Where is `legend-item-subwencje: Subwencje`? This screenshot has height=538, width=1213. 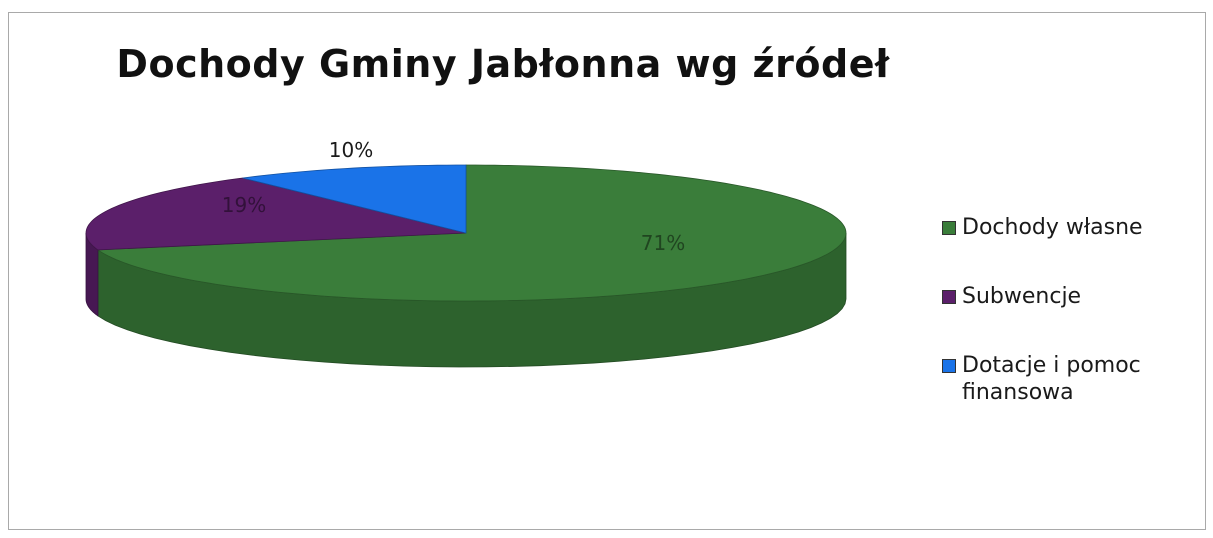 legend-item-subwencje: Subwencje is located at coordinates (1072, 296).